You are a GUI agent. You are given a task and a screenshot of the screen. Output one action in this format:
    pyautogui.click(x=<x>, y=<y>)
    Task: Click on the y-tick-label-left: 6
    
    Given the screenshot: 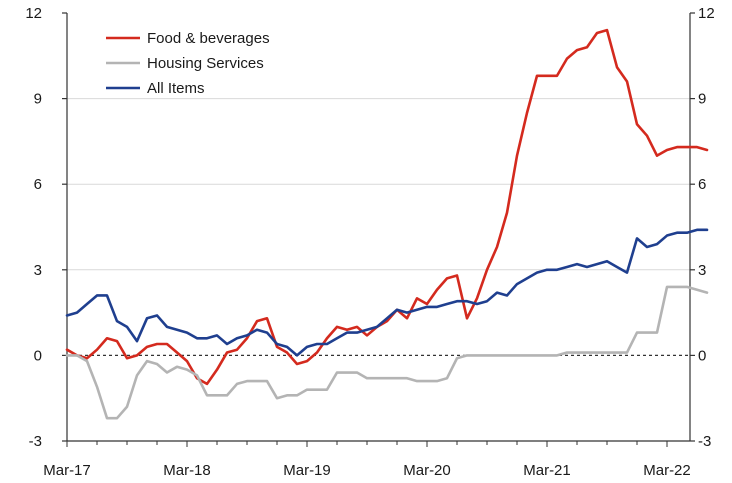 What is the action you would take?
    pyautogui.click(x=38, y=184)
    